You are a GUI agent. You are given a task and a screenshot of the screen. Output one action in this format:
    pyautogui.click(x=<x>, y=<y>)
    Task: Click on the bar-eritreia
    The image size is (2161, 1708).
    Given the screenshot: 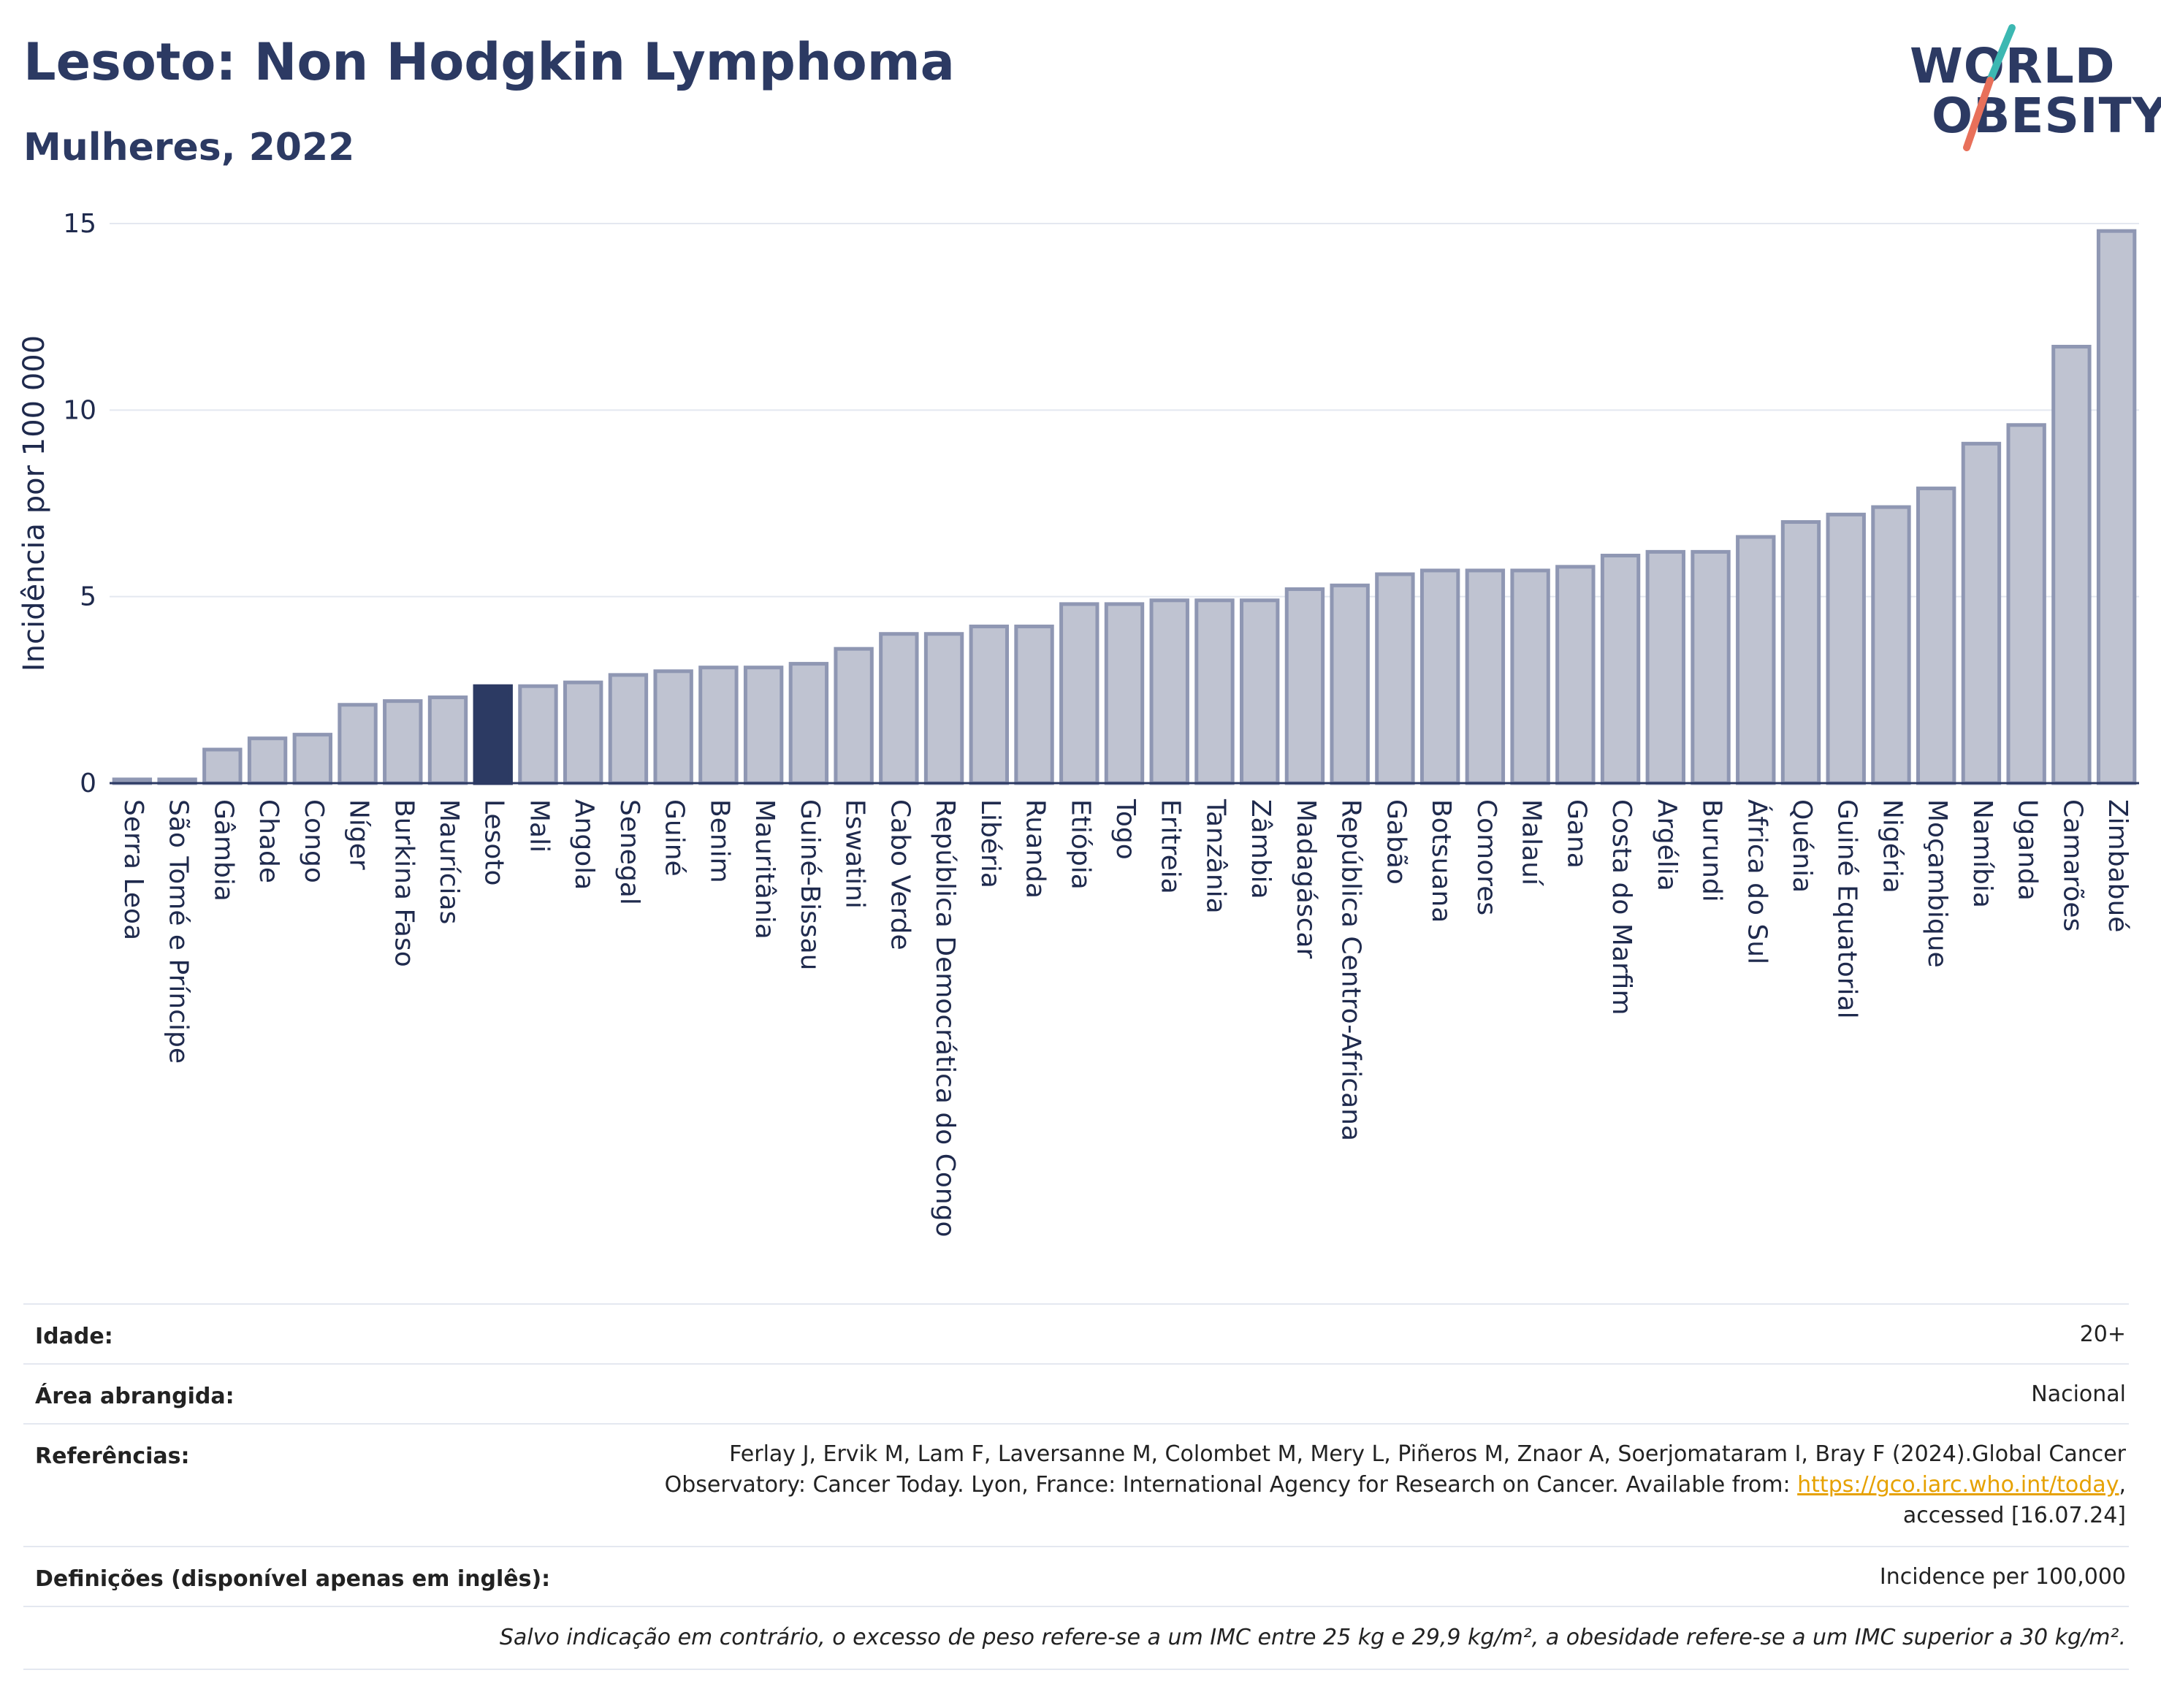 What is the action you would take?
    pyautogui.click(x=1169, y=691)
    